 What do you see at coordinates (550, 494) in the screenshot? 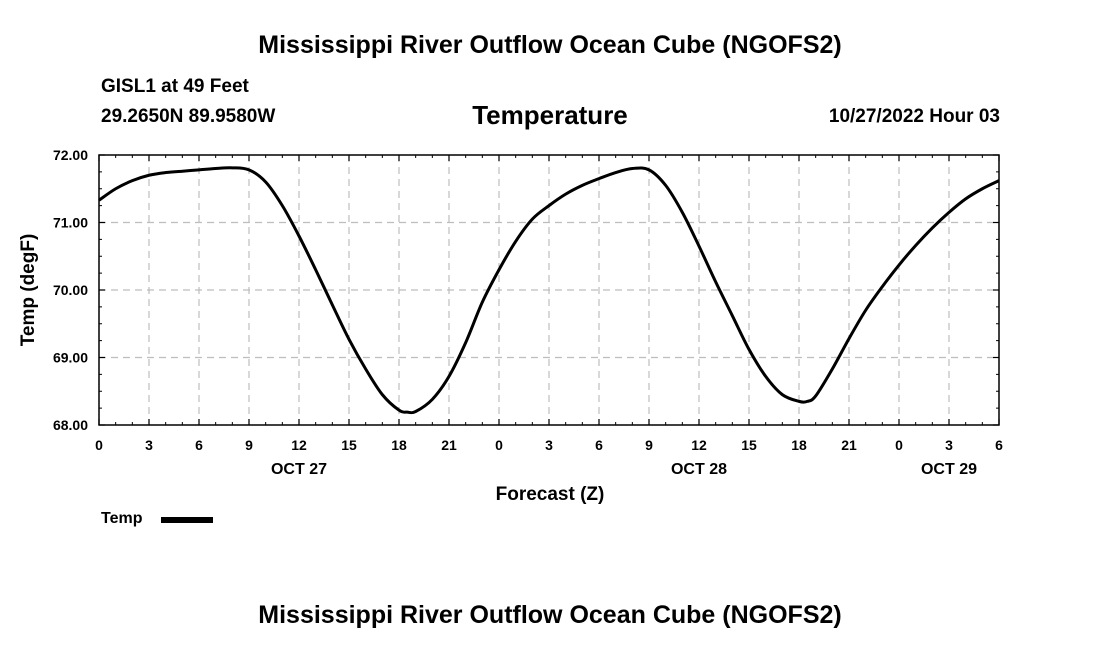
I see `x-axis-label: Forecast (Z)` at bounding box center [550, 494].